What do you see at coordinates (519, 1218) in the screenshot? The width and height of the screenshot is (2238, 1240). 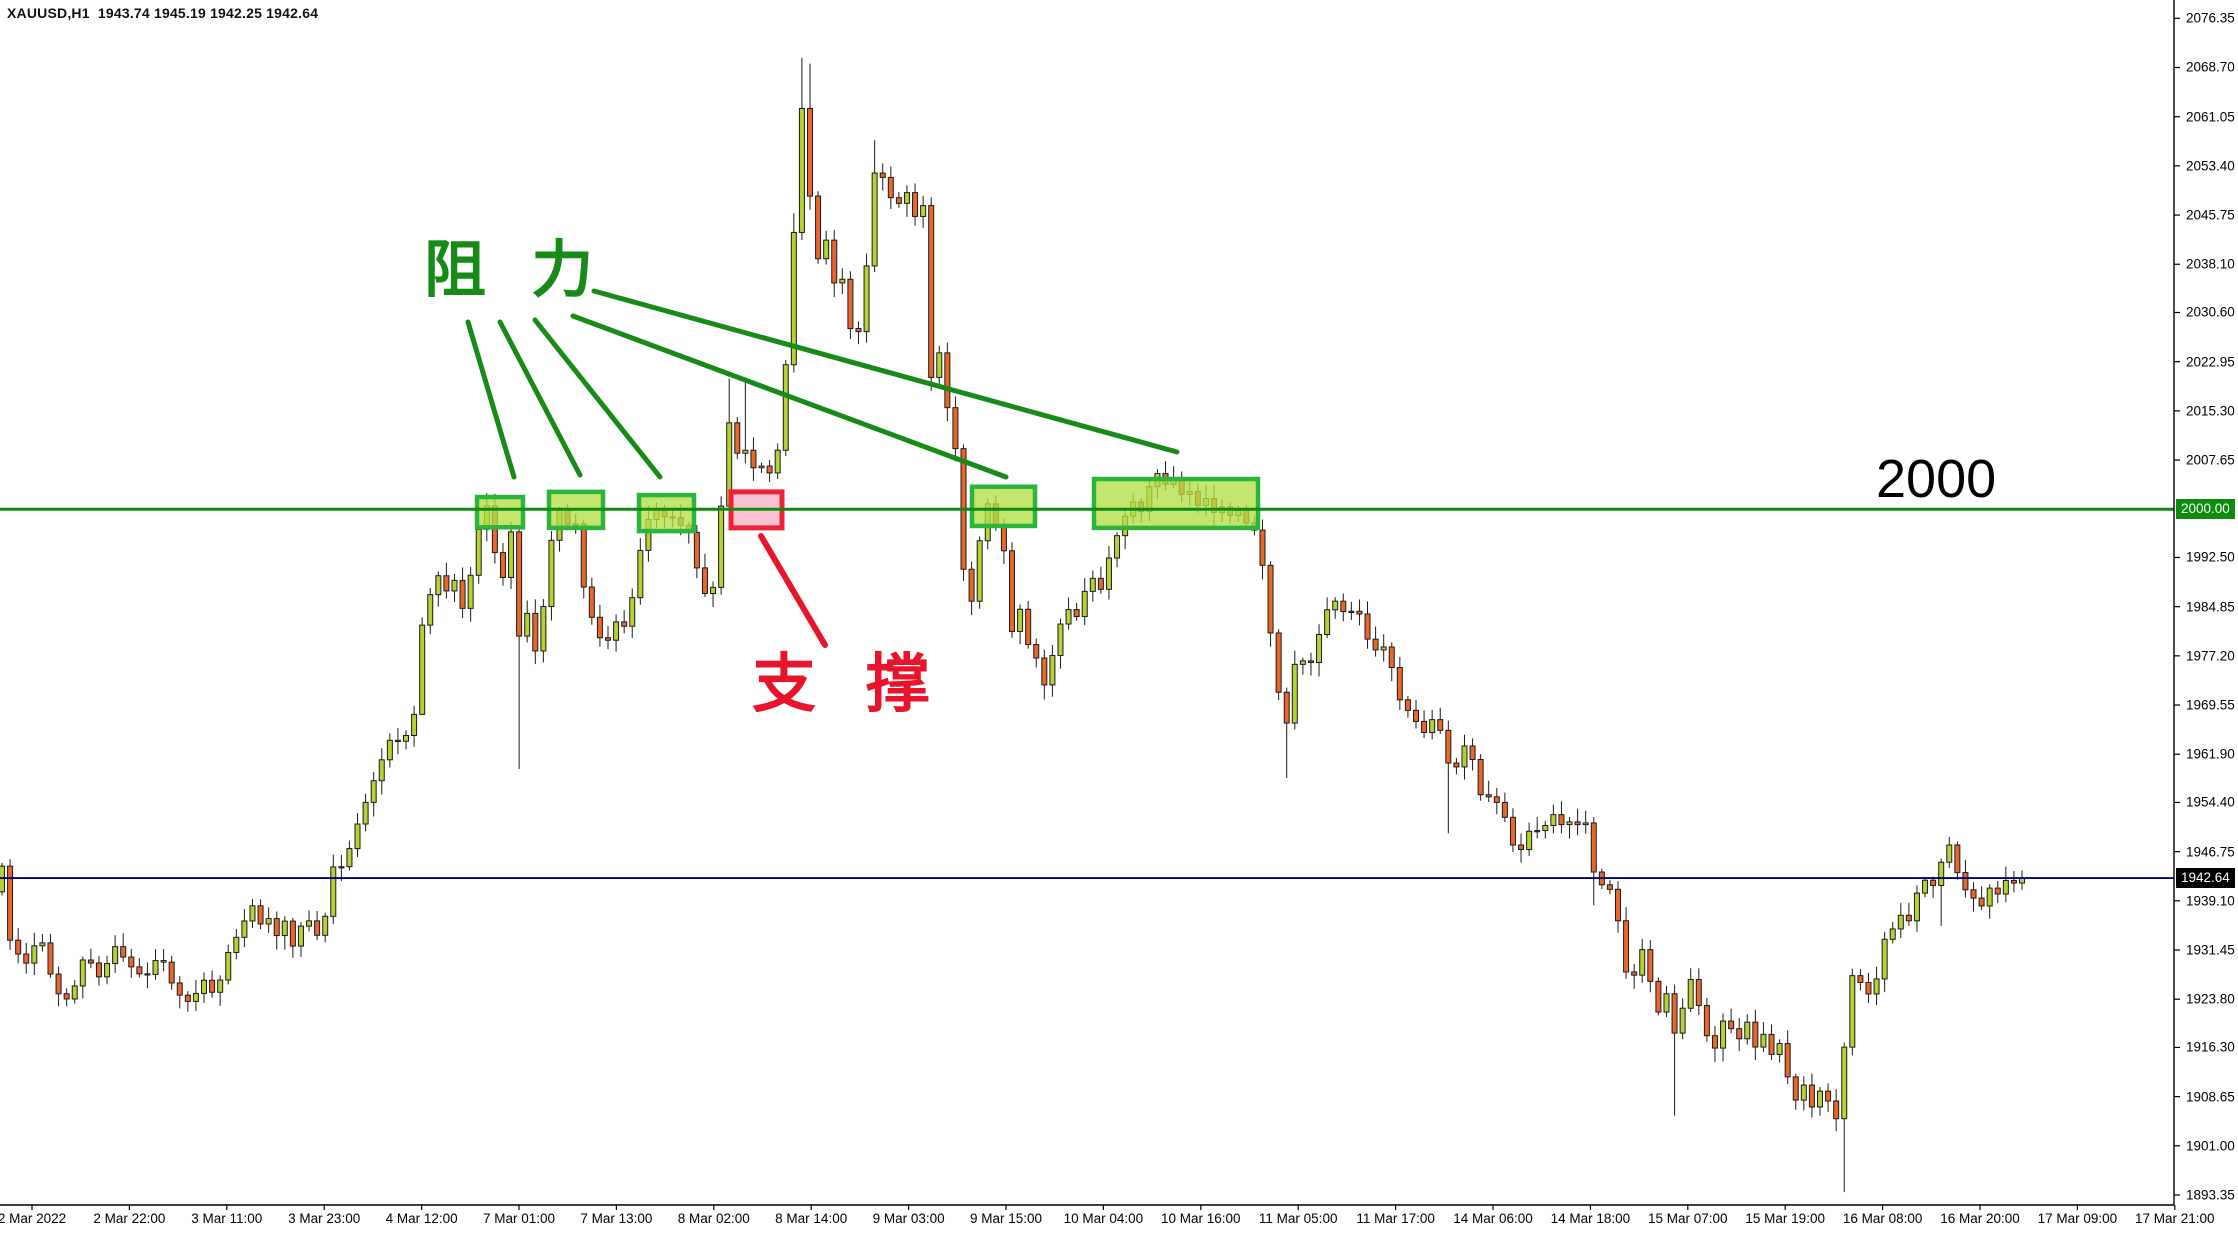 I see `time-axis-label: 7 Mar 01:00` at bounding box center [519, 1218].